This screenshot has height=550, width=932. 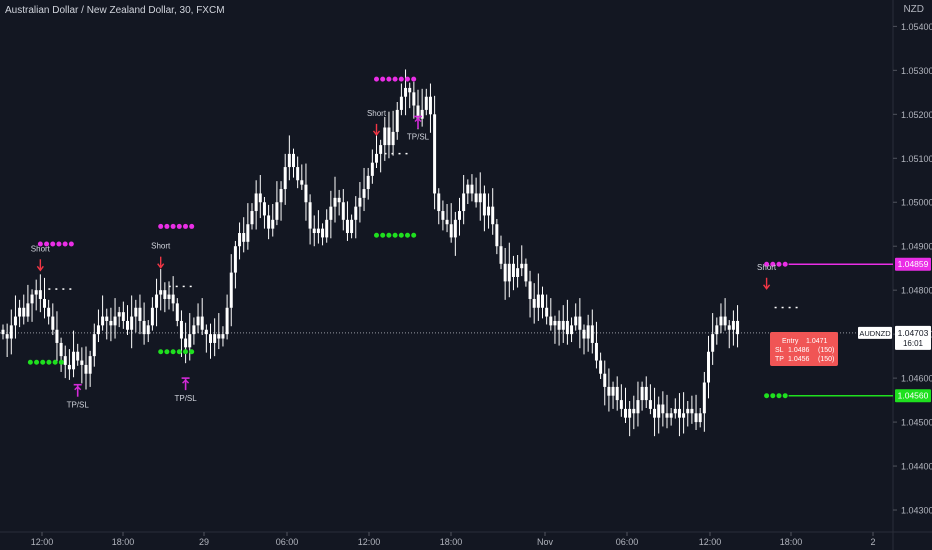 What do you see at coordinates (872, 542) in the screenshot?
I see `time-axis-label: 2` at bounding box center [872, 542].